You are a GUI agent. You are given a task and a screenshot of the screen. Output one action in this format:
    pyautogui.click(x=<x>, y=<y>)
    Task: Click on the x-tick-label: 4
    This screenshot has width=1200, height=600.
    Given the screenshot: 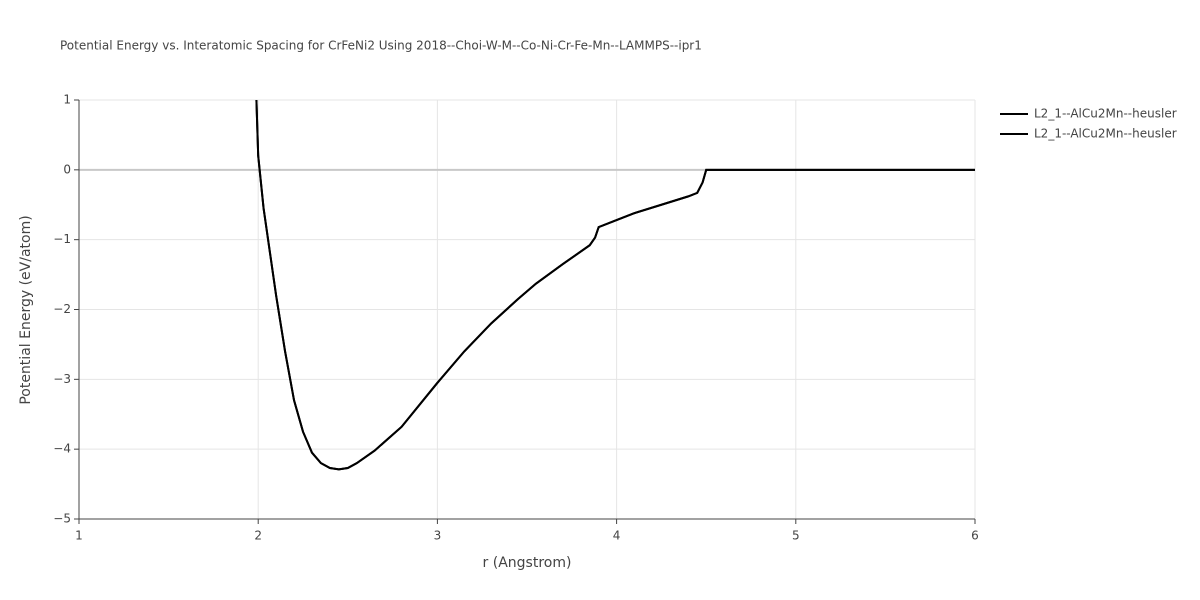 What is the action you would take?
    pyautogui.click(x=617, y=536)
    